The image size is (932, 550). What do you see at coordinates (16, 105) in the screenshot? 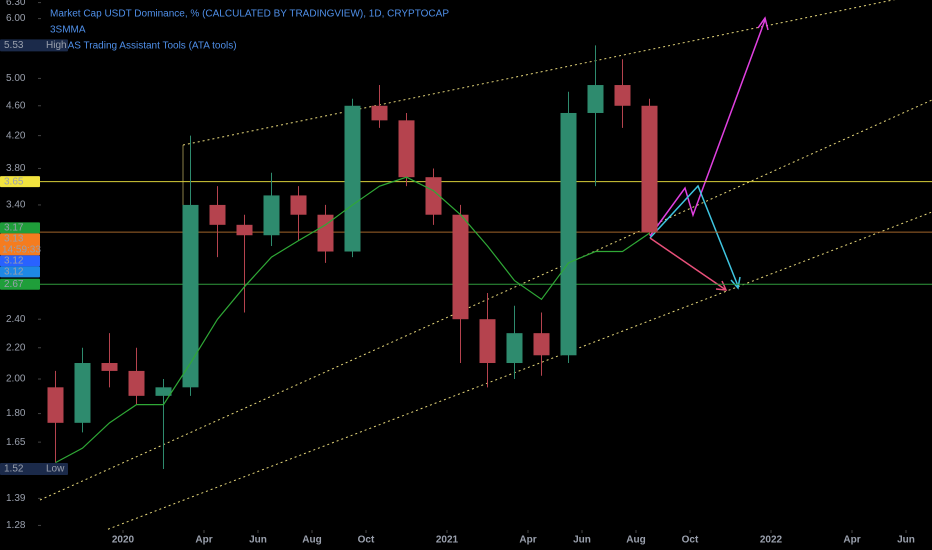
I see `y-tick-label: 4.60` at bounding box center [16, 105].